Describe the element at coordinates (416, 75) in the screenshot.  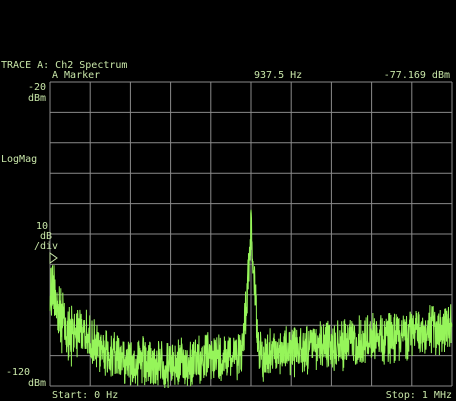
I see `marker-value: -77.169 dBm` at that location.